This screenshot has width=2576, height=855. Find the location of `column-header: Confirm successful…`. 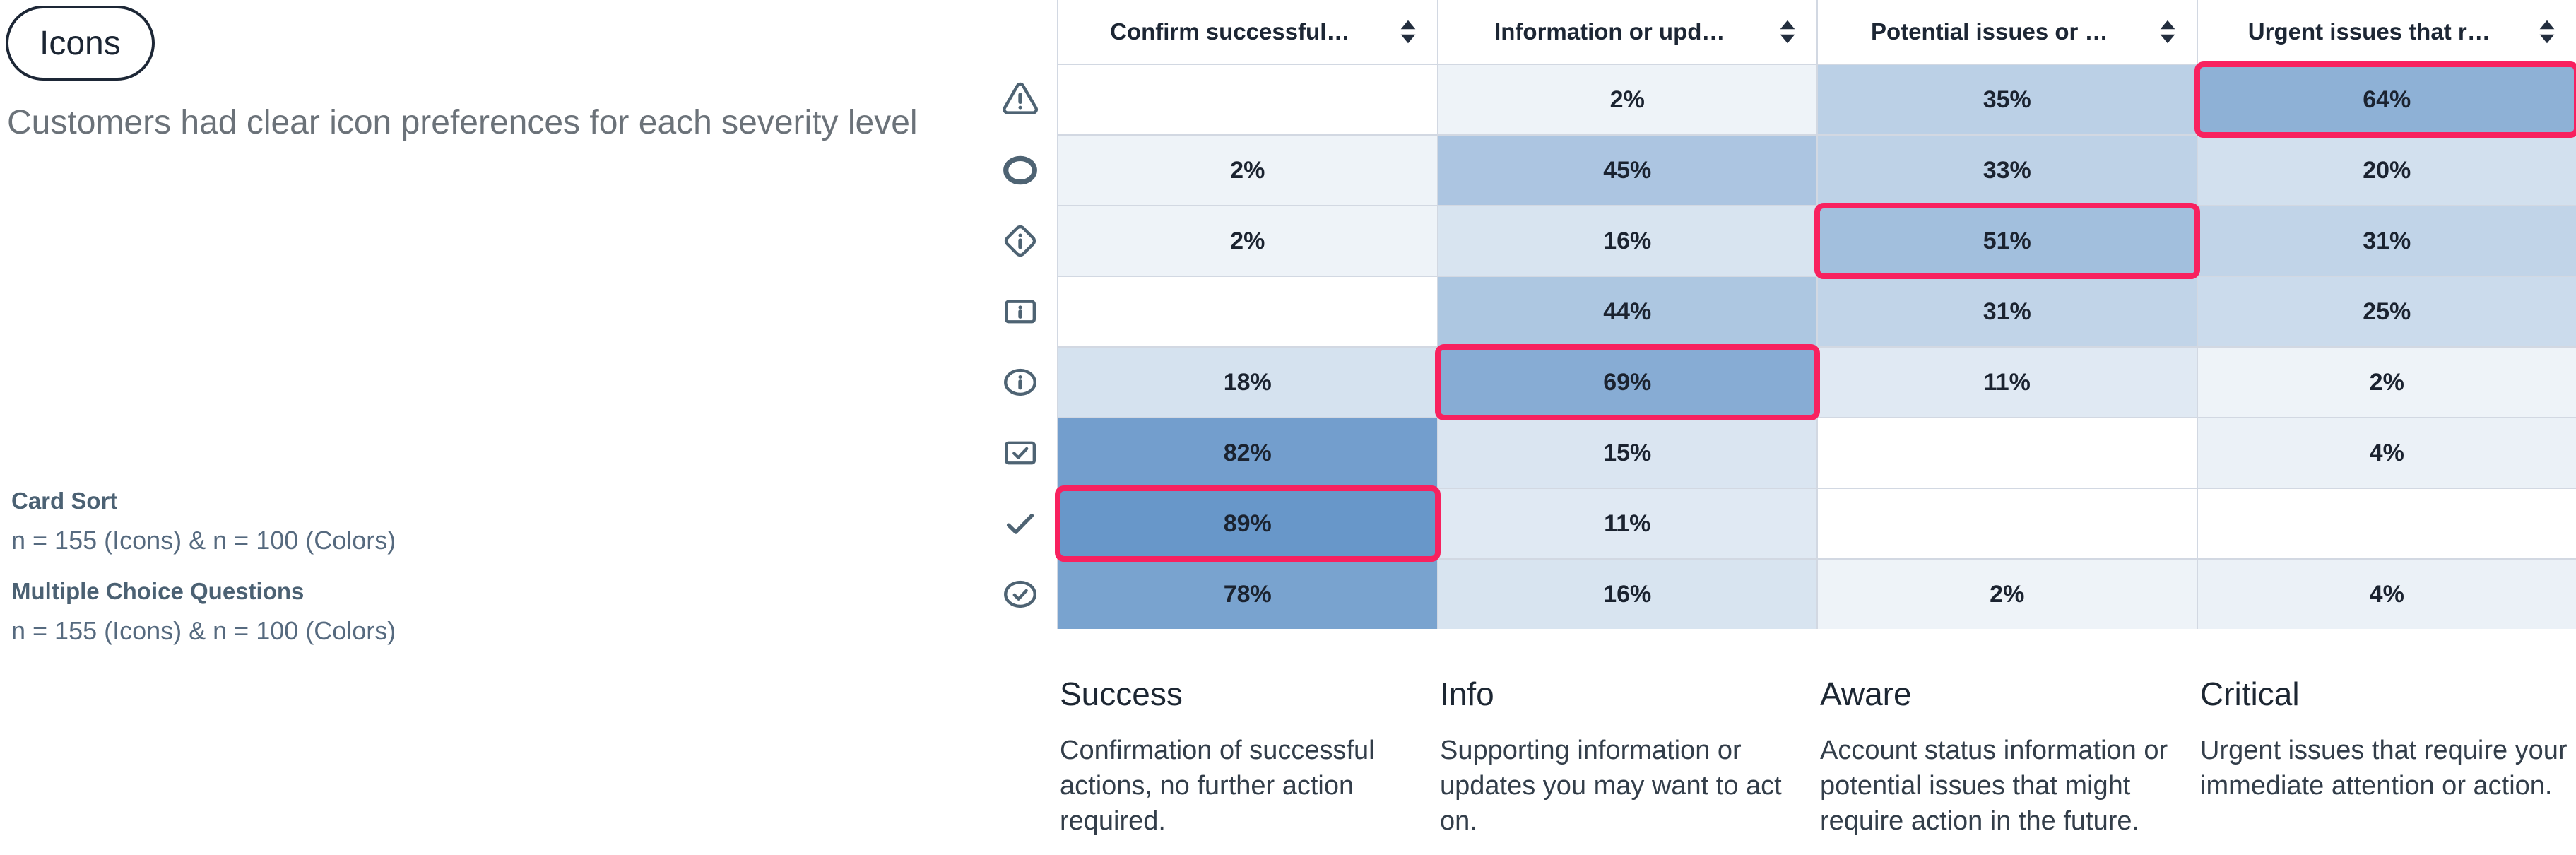

column-header: Confirm successful… is located at coordinates (1247, 32).